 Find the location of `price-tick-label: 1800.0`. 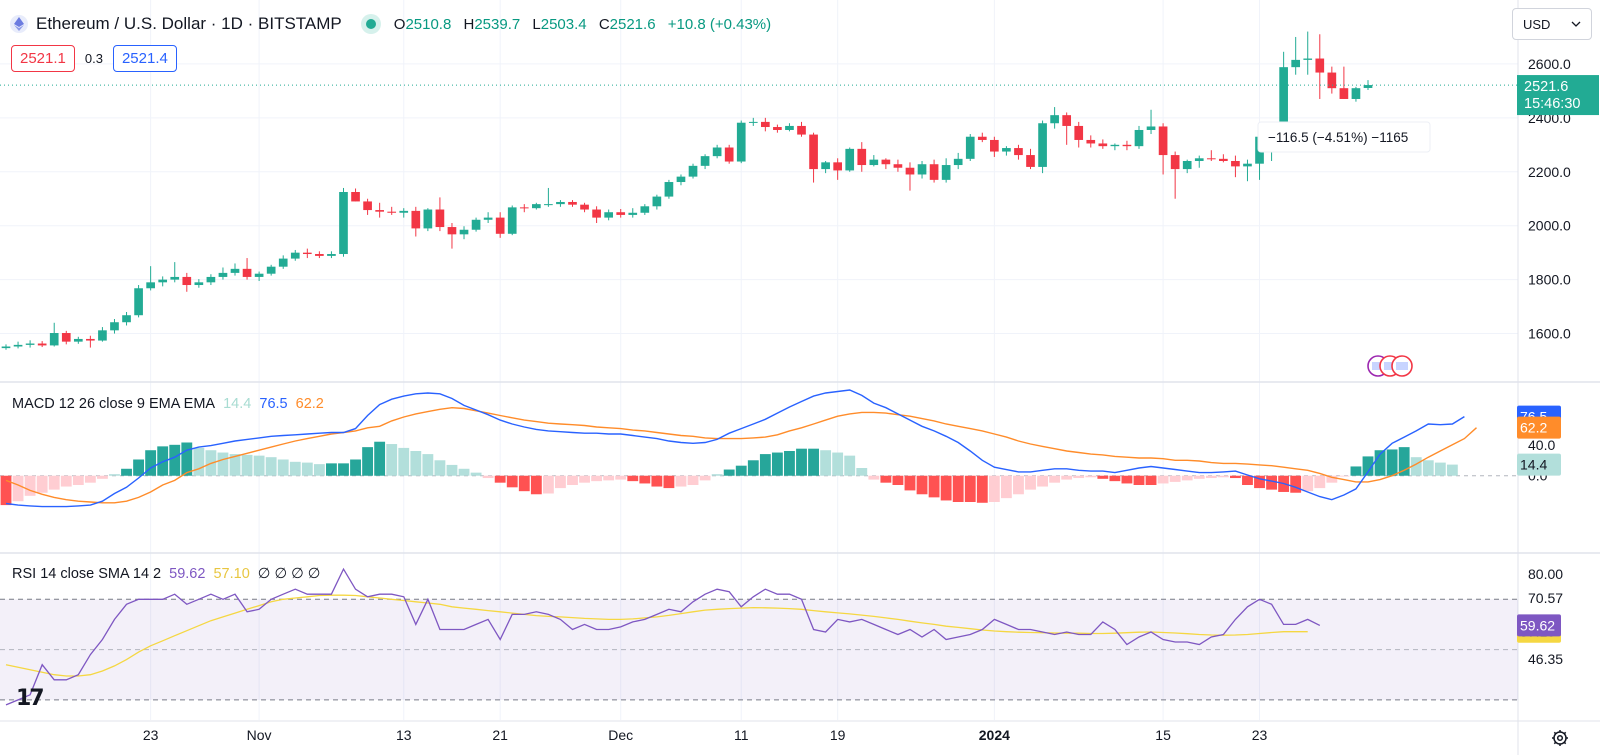

price-tick-label: 1800.0 is located at coordinates (1549, 280).